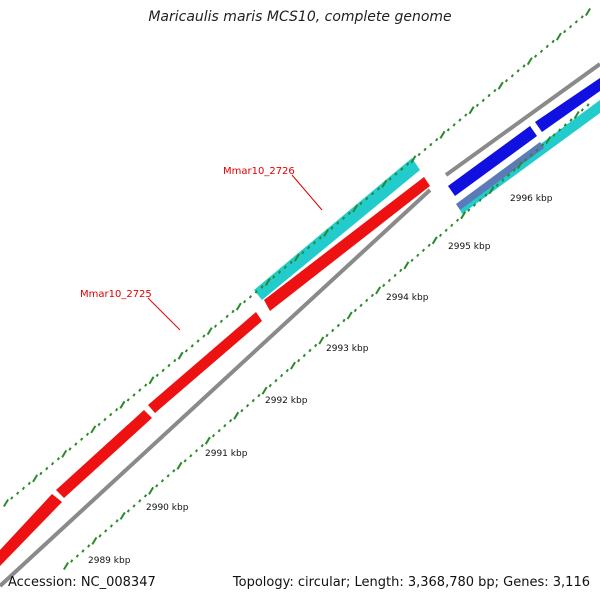 This screenshot has height=600, width=600. I want to click on genome-backbone-right, so click(522, 119).